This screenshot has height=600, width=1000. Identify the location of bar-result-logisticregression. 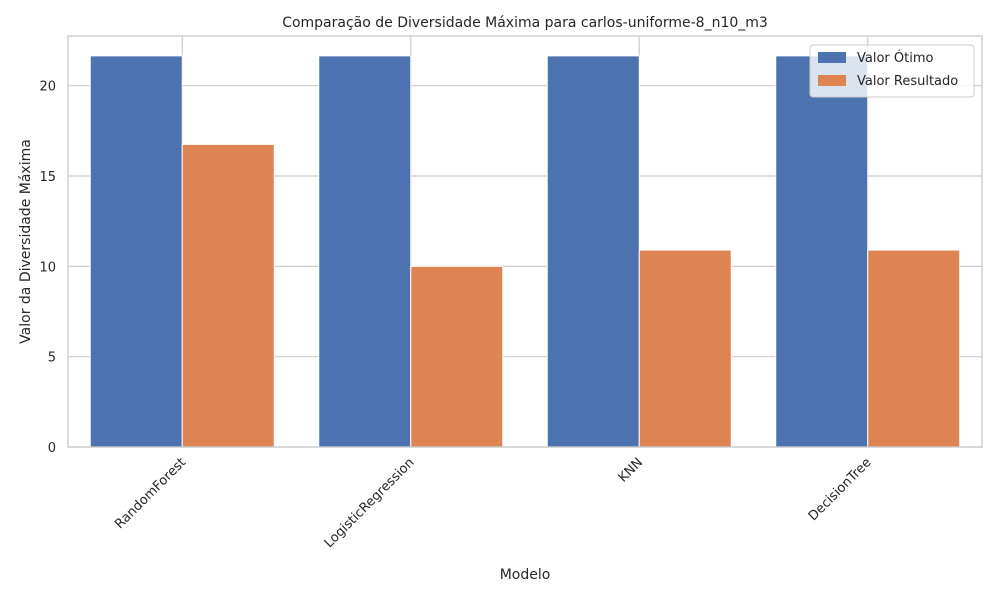
(457, 356).